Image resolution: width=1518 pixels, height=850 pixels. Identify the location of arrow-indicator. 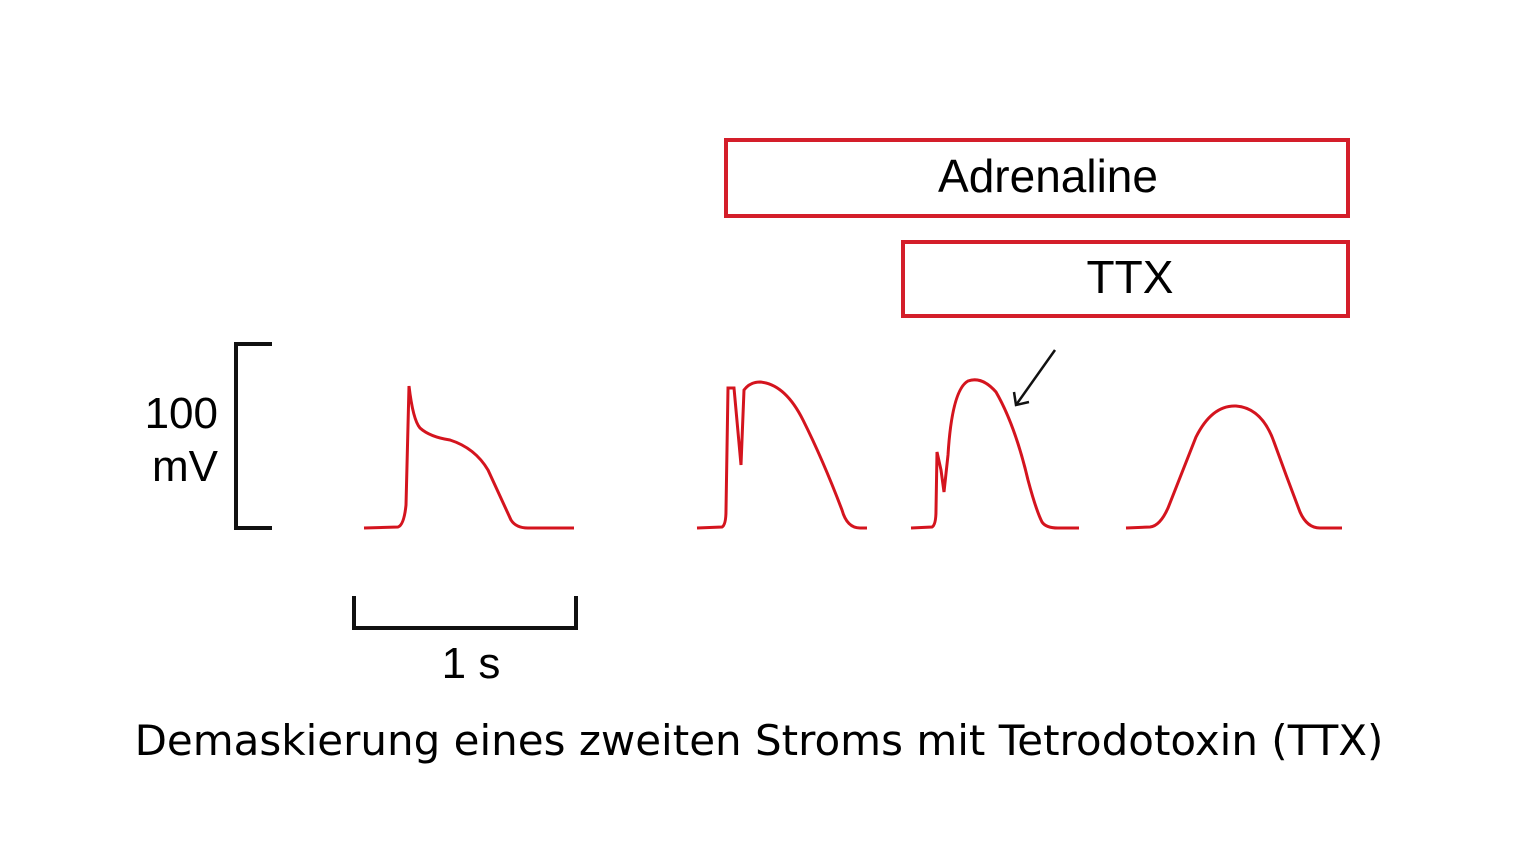
(1035, 377).